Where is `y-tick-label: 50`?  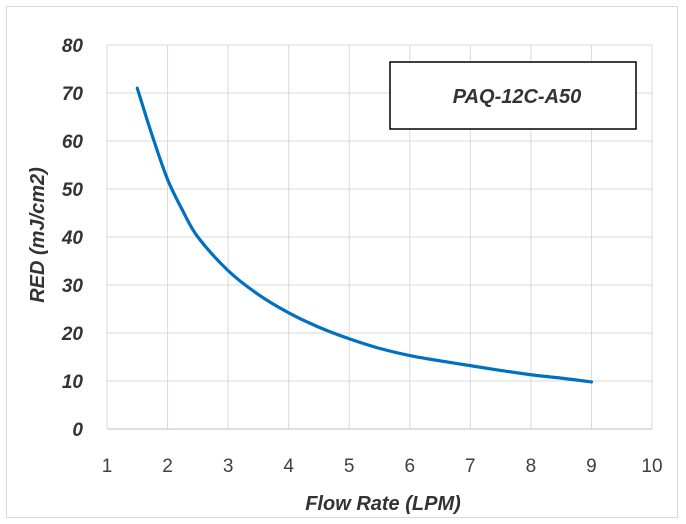
y-tick-label: 50 is located at coordinates (73, 190).